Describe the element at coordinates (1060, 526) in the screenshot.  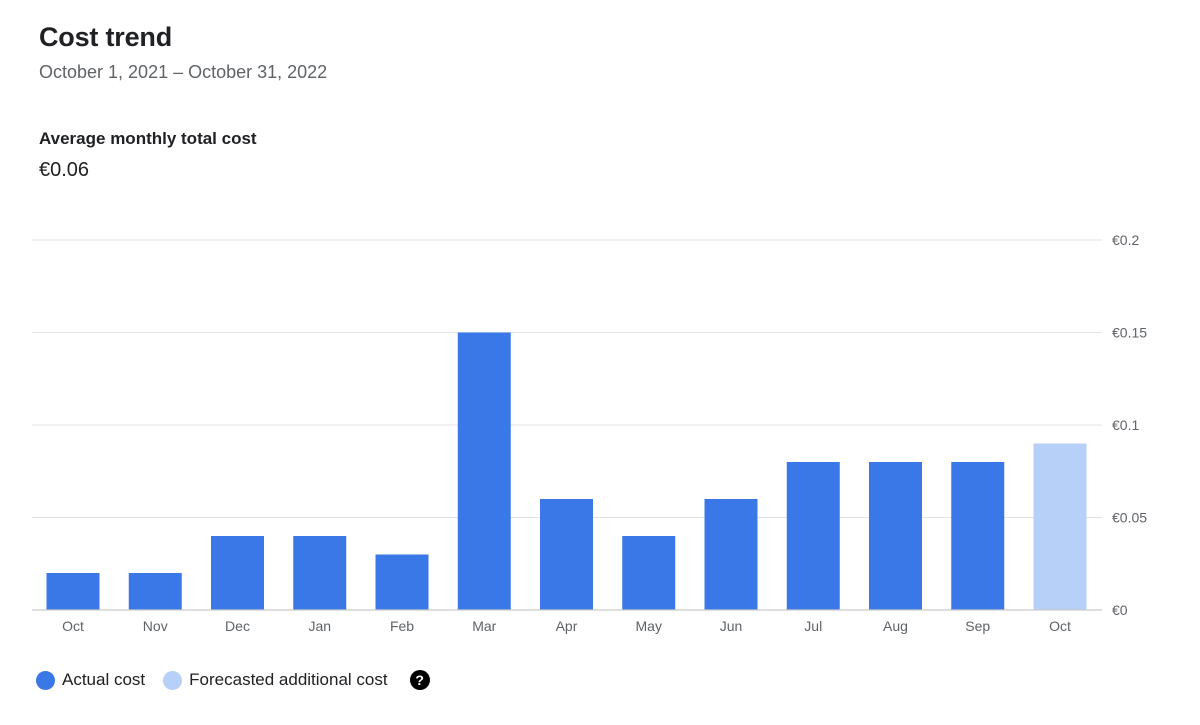
I see `bar-forecasted-cost` at that location.